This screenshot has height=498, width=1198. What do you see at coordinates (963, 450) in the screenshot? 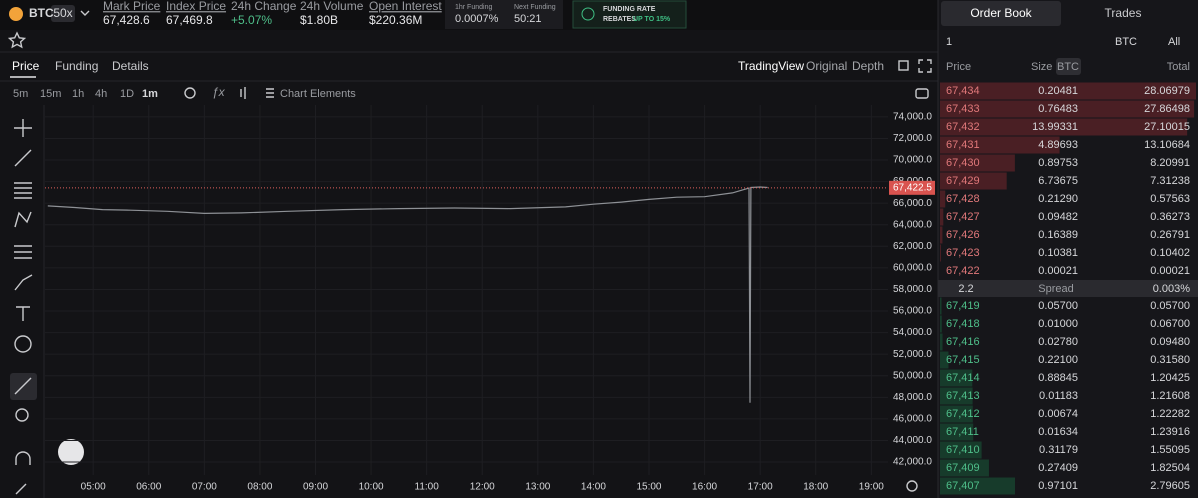
I see `bids-price: 67,410` at bounding box center [963, 450].